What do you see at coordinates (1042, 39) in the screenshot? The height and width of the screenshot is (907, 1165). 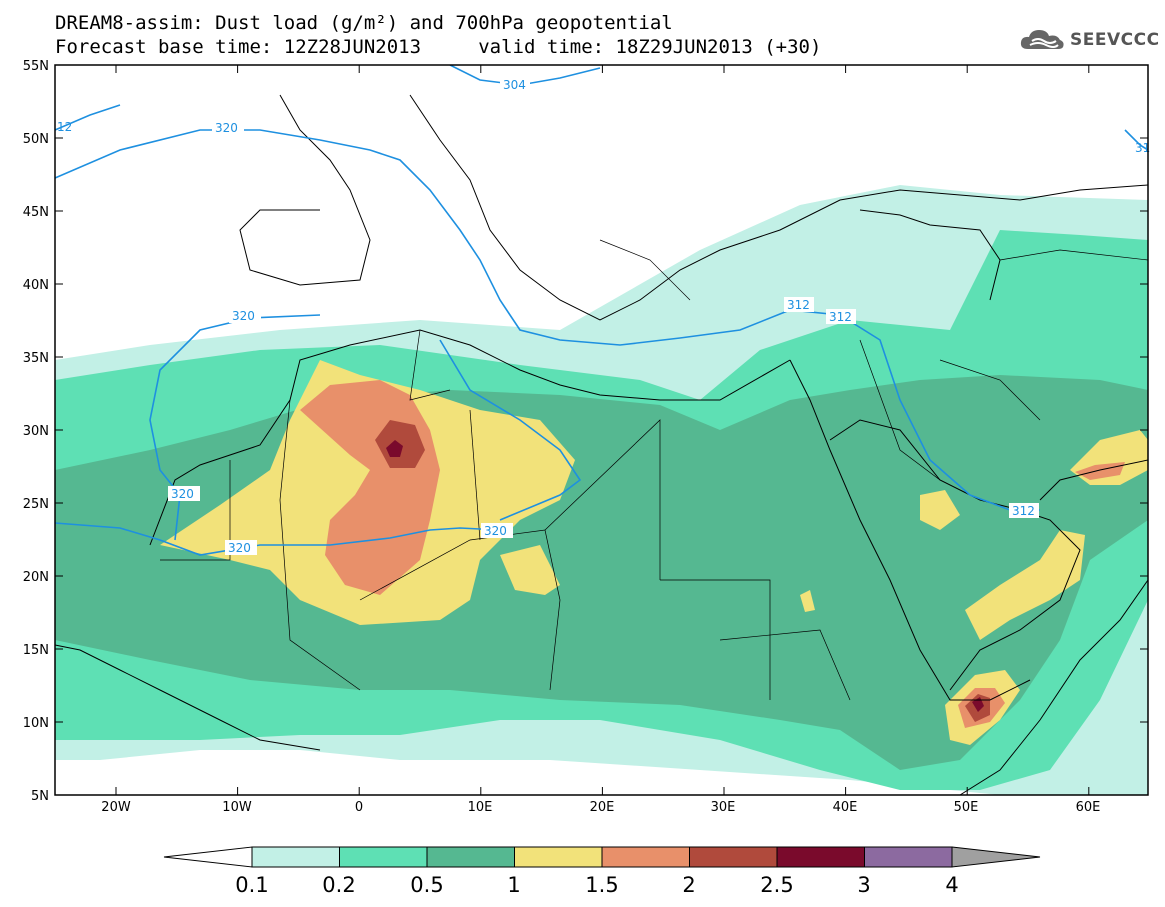 I see `cloud-icon` at bounding box center [1042, 39].